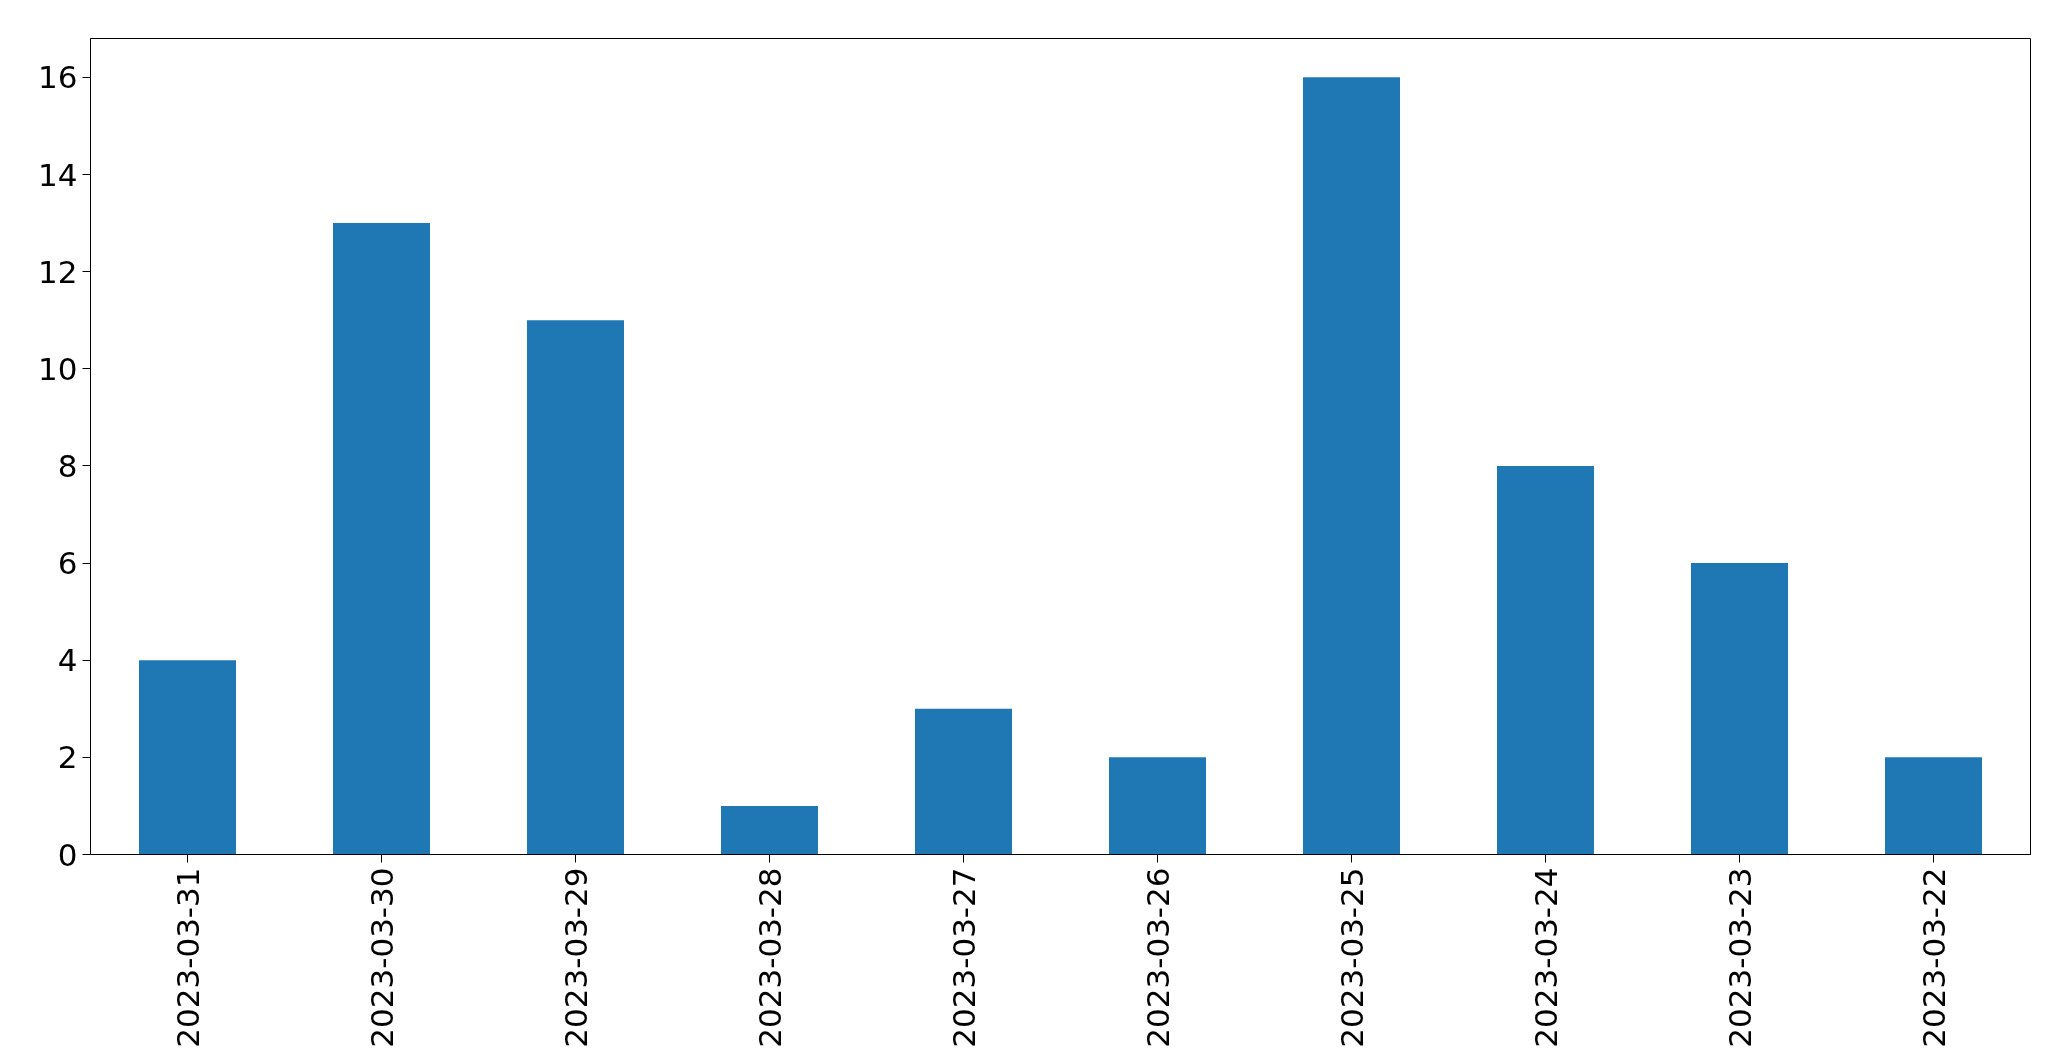  What do you see at coordinates (769, 957) in the screenshot?
I see `x-tick-label: 2023-03-28` at bounding box center [769, 957].